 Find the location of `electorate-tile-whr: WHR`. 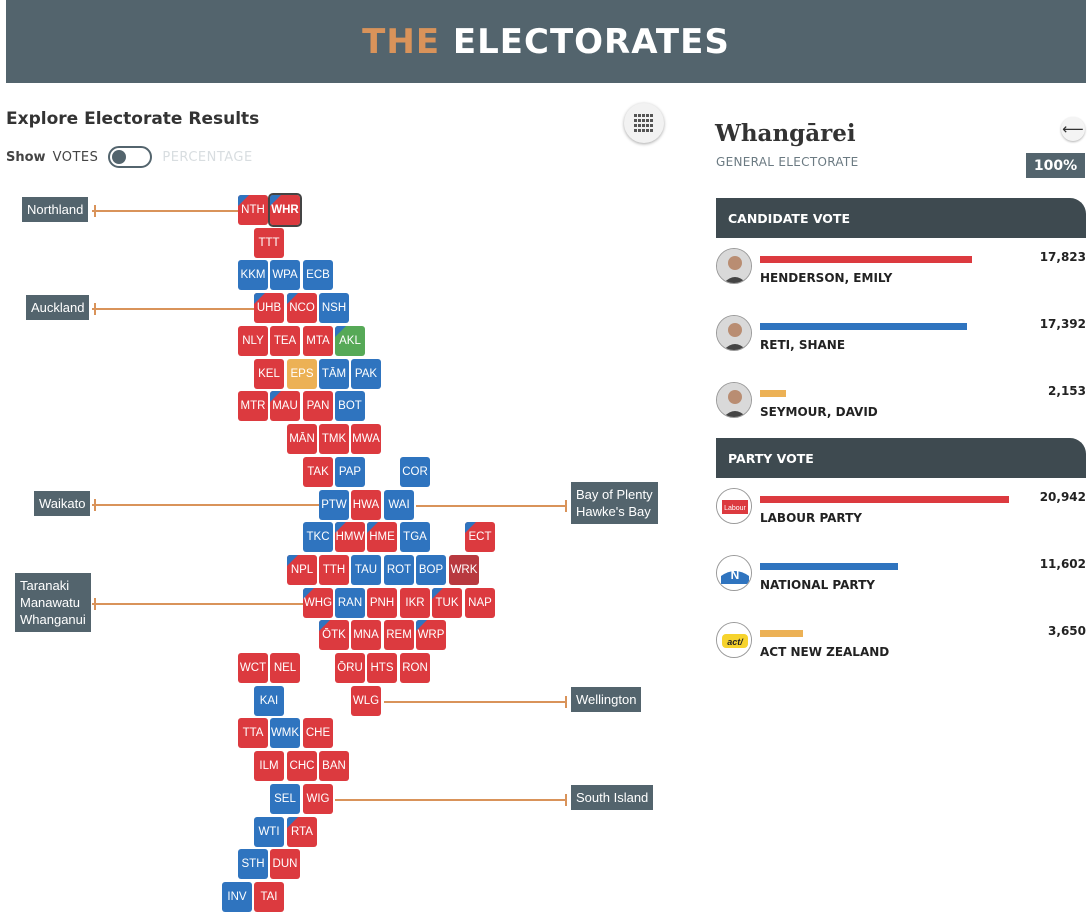

electorate-tile-whr: WHR is located at coordinates (285, 210).